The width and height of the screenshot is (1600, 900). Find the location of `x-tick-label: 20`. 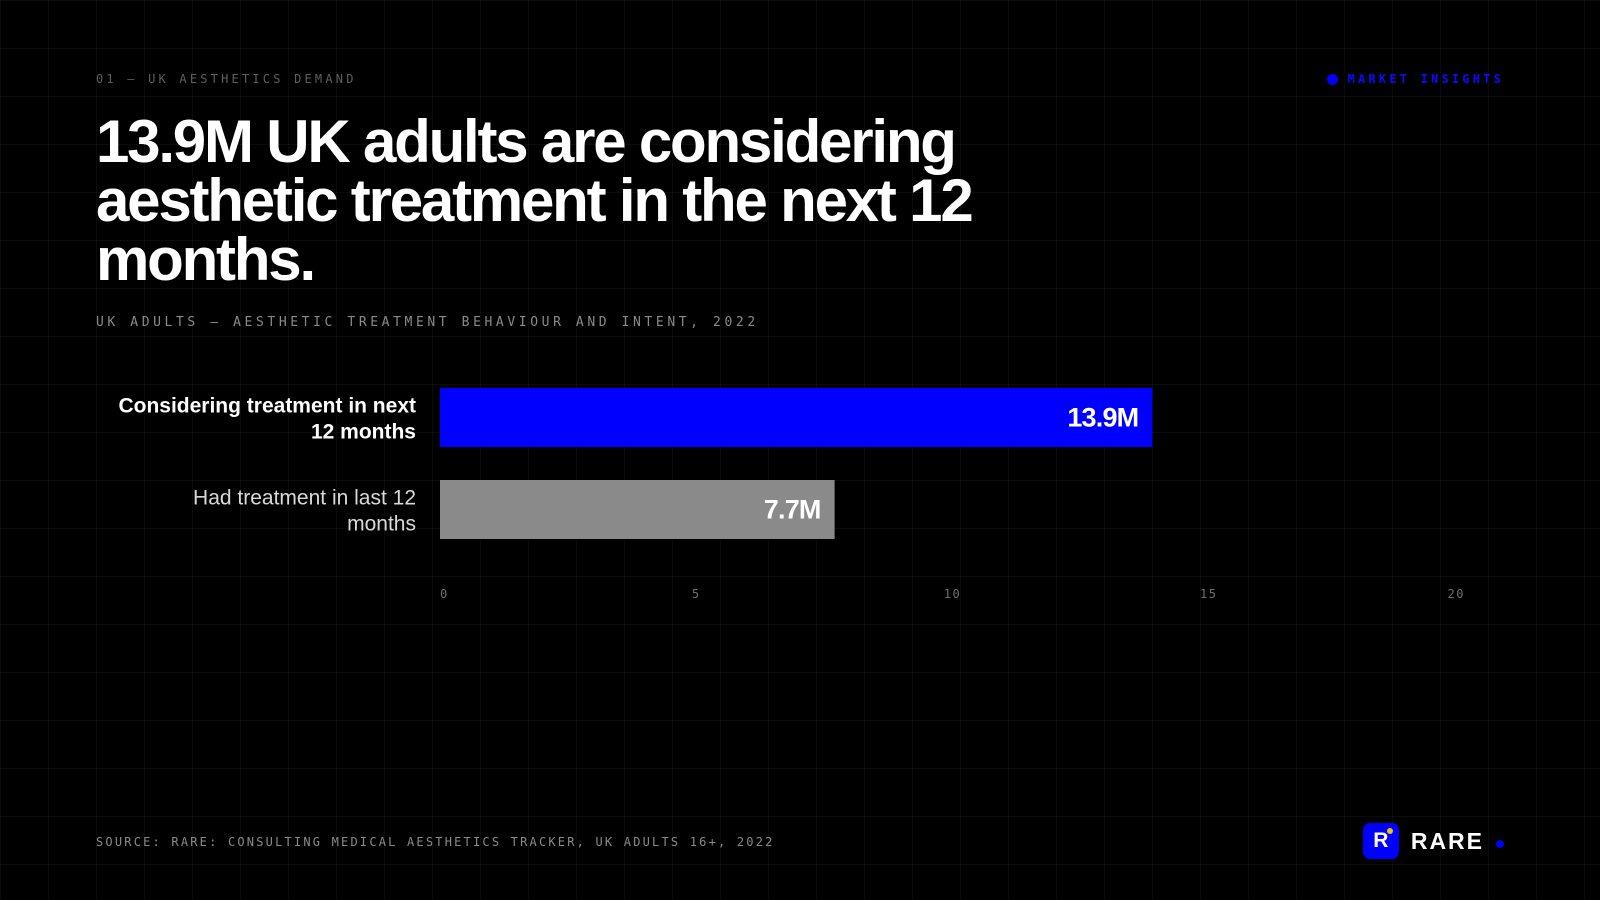

x-tick-label: 20 is located at coordinates (1456, 594).